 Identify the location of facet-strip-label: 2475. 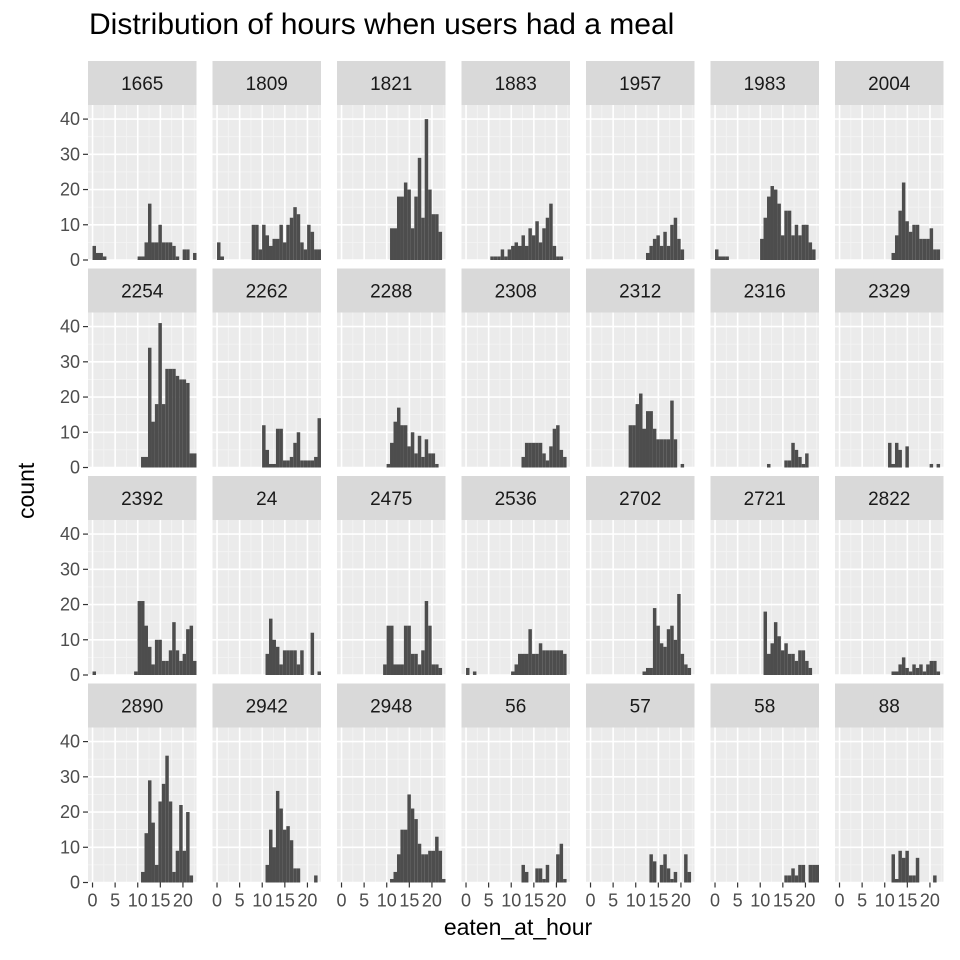
(391, 499).